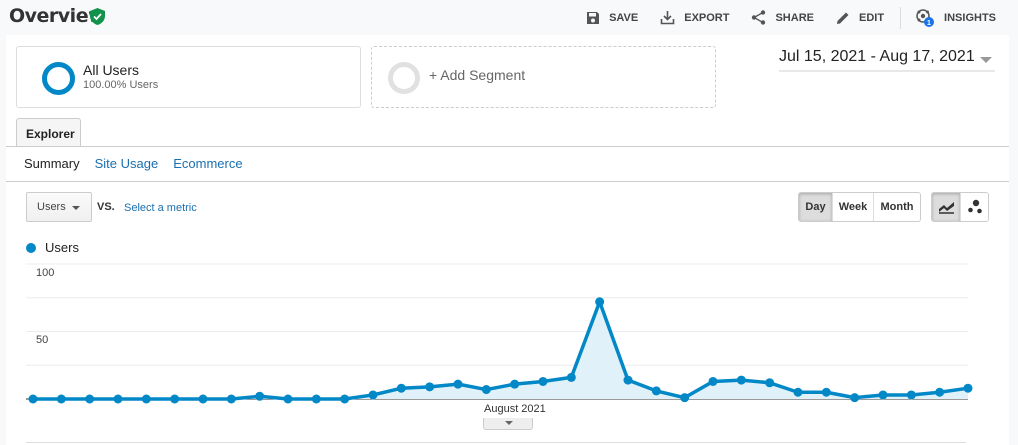 The height and width of the screenshot is (445, 1018). What do you see at coordinates (76, 208) in the screenshot?
I see `dropdown-caret-icon` at bounding box center [76, 208].